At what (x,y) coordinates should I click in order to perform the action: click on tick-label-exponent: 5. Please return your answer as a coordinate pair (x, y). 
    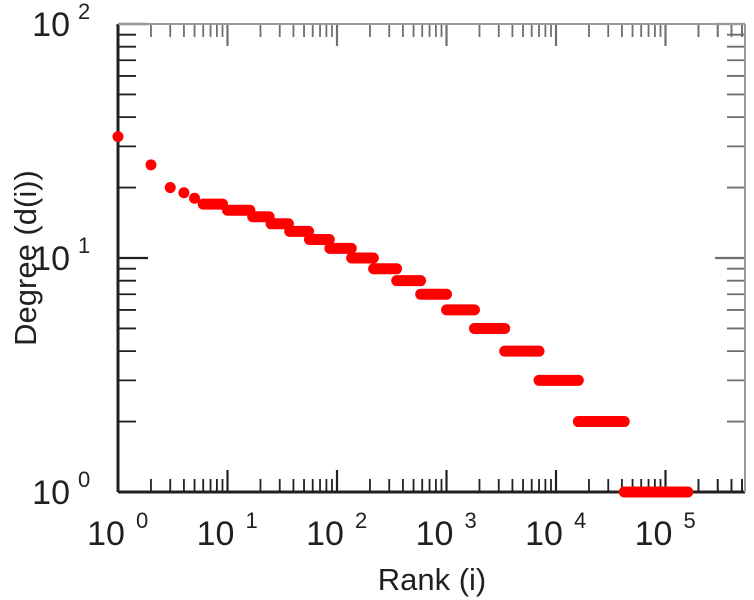
    Looking at the image, I should click on (690, 520).